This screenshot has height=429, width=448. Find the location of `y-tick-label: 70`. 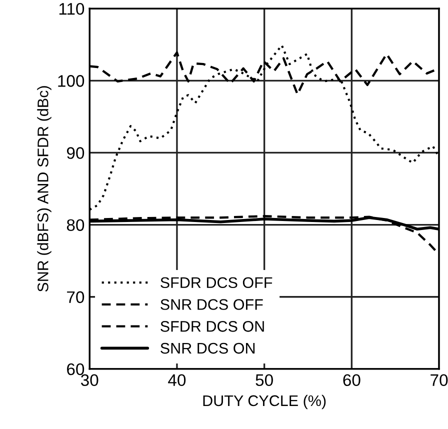

y-tick-label: 70 is located at coordinates (75, 297).